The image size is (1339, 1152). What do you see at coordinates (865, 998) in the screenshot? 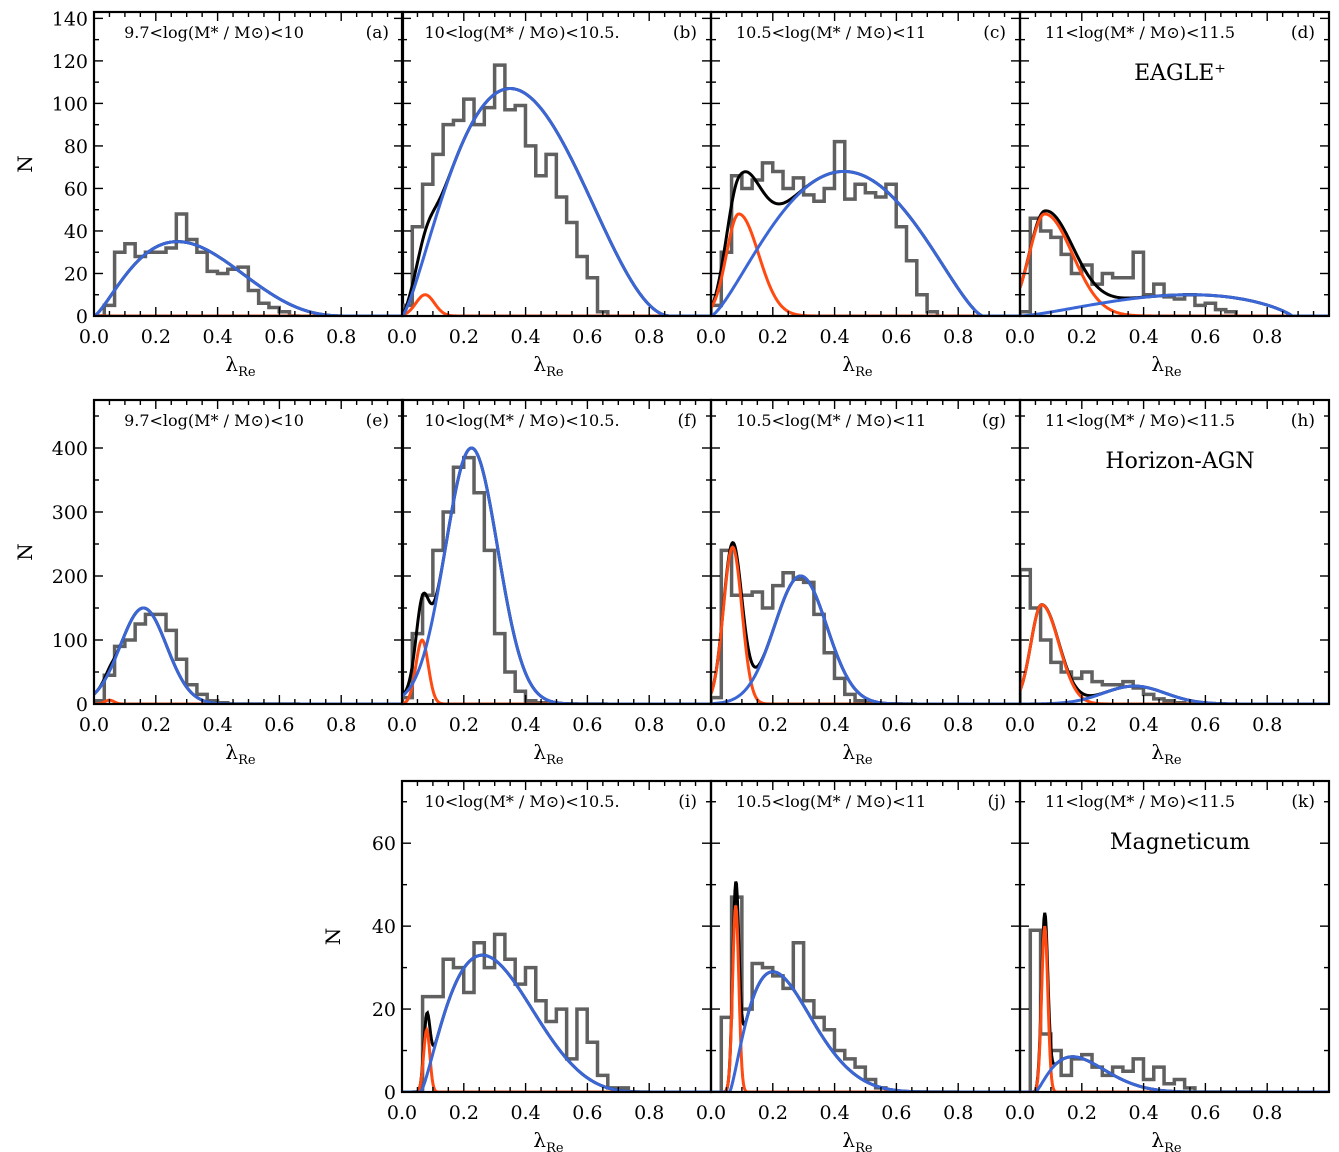
I see `slow-rotator-curve-j` at bounding box center [865, 998].